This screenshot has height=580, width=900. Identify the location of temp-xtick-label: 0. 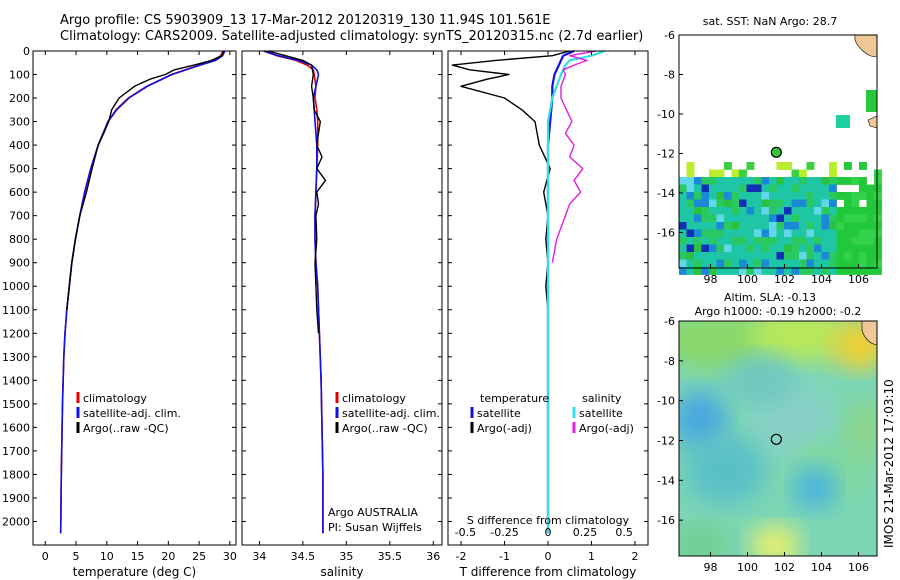
(45, 556).